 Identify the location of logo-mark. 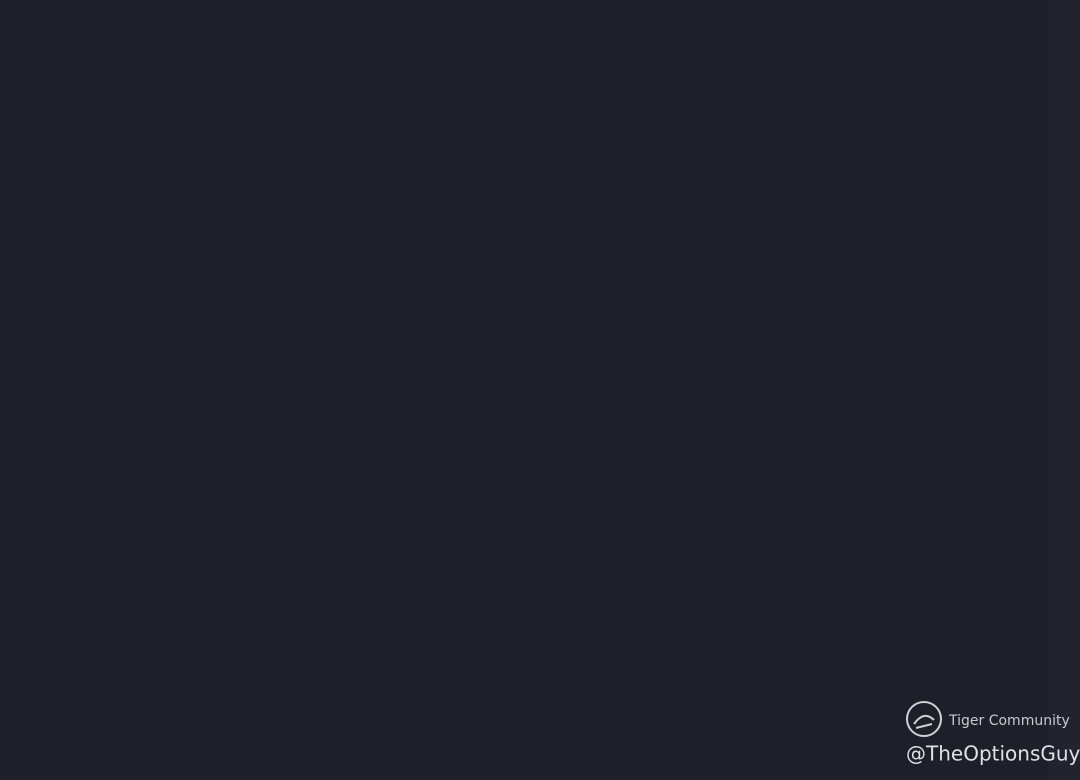
(924, 721).